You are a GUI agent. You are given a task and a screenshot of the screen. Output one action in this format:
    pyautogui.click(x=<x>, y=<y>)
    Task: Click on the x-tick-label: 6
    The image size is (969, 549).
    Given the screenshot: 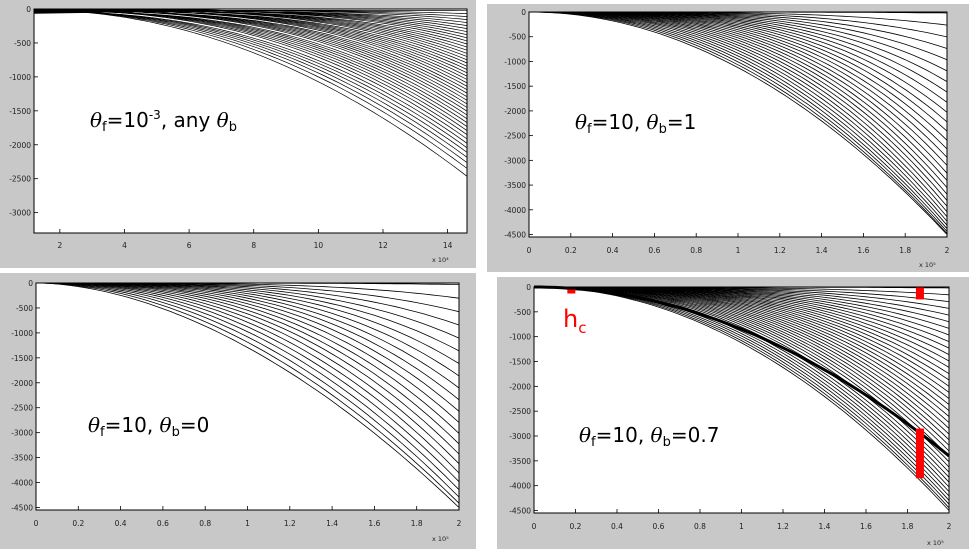 What is the action you would take?
    pyautogui.click(x=189, y=245)
    